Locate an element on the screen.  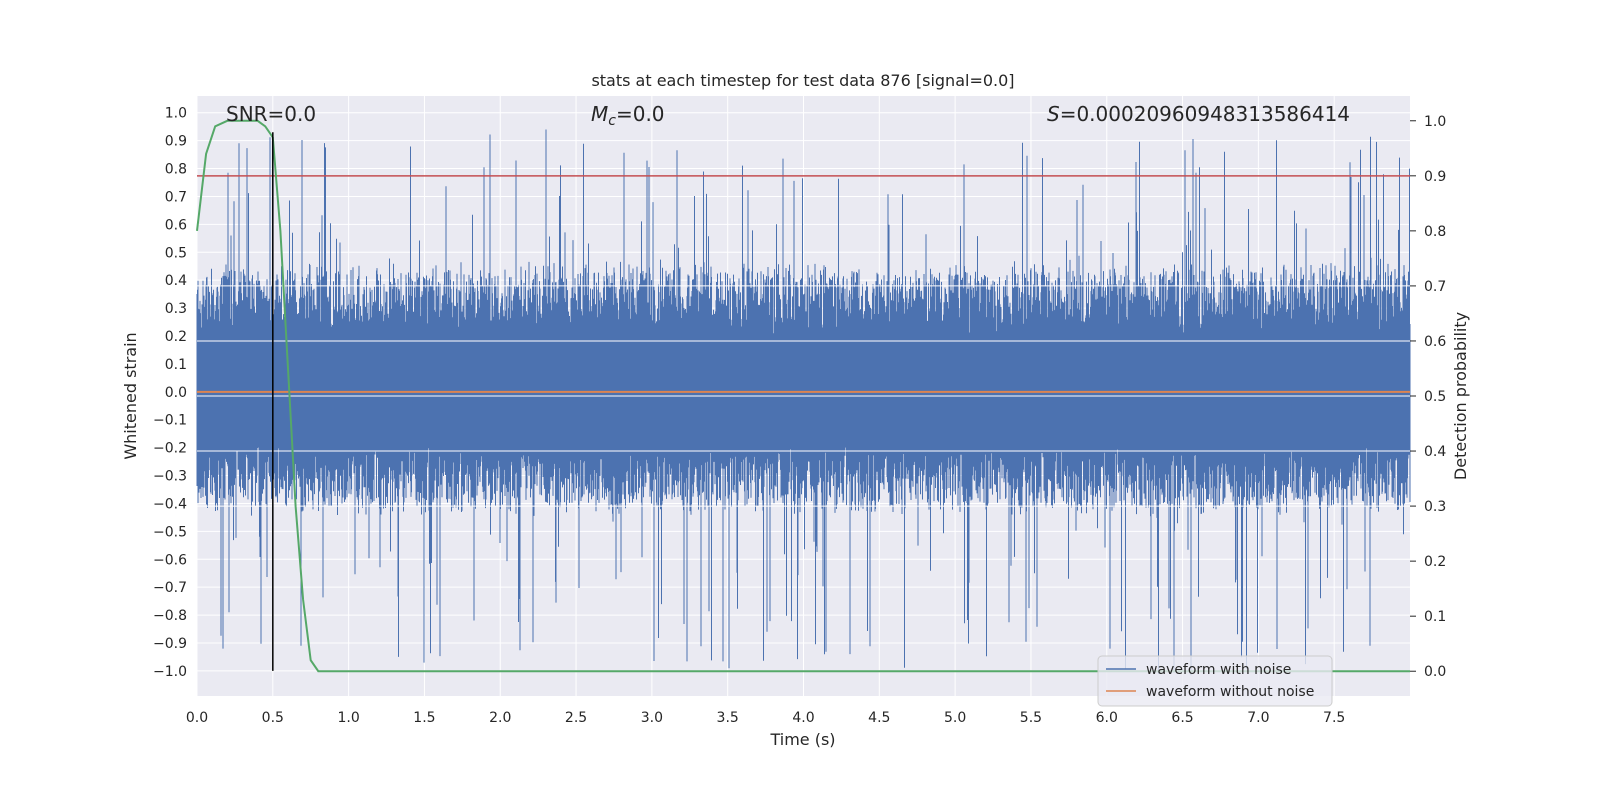
x-tick-label: 6.5 is located at coordinates (1182, 718).